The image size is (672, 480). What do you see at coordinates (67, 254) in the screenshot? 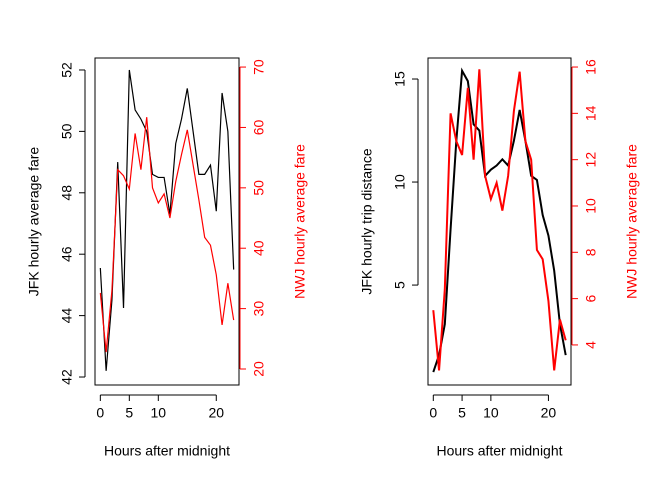
I see `y-tick-label: 46` at bounding box center [67, 254].